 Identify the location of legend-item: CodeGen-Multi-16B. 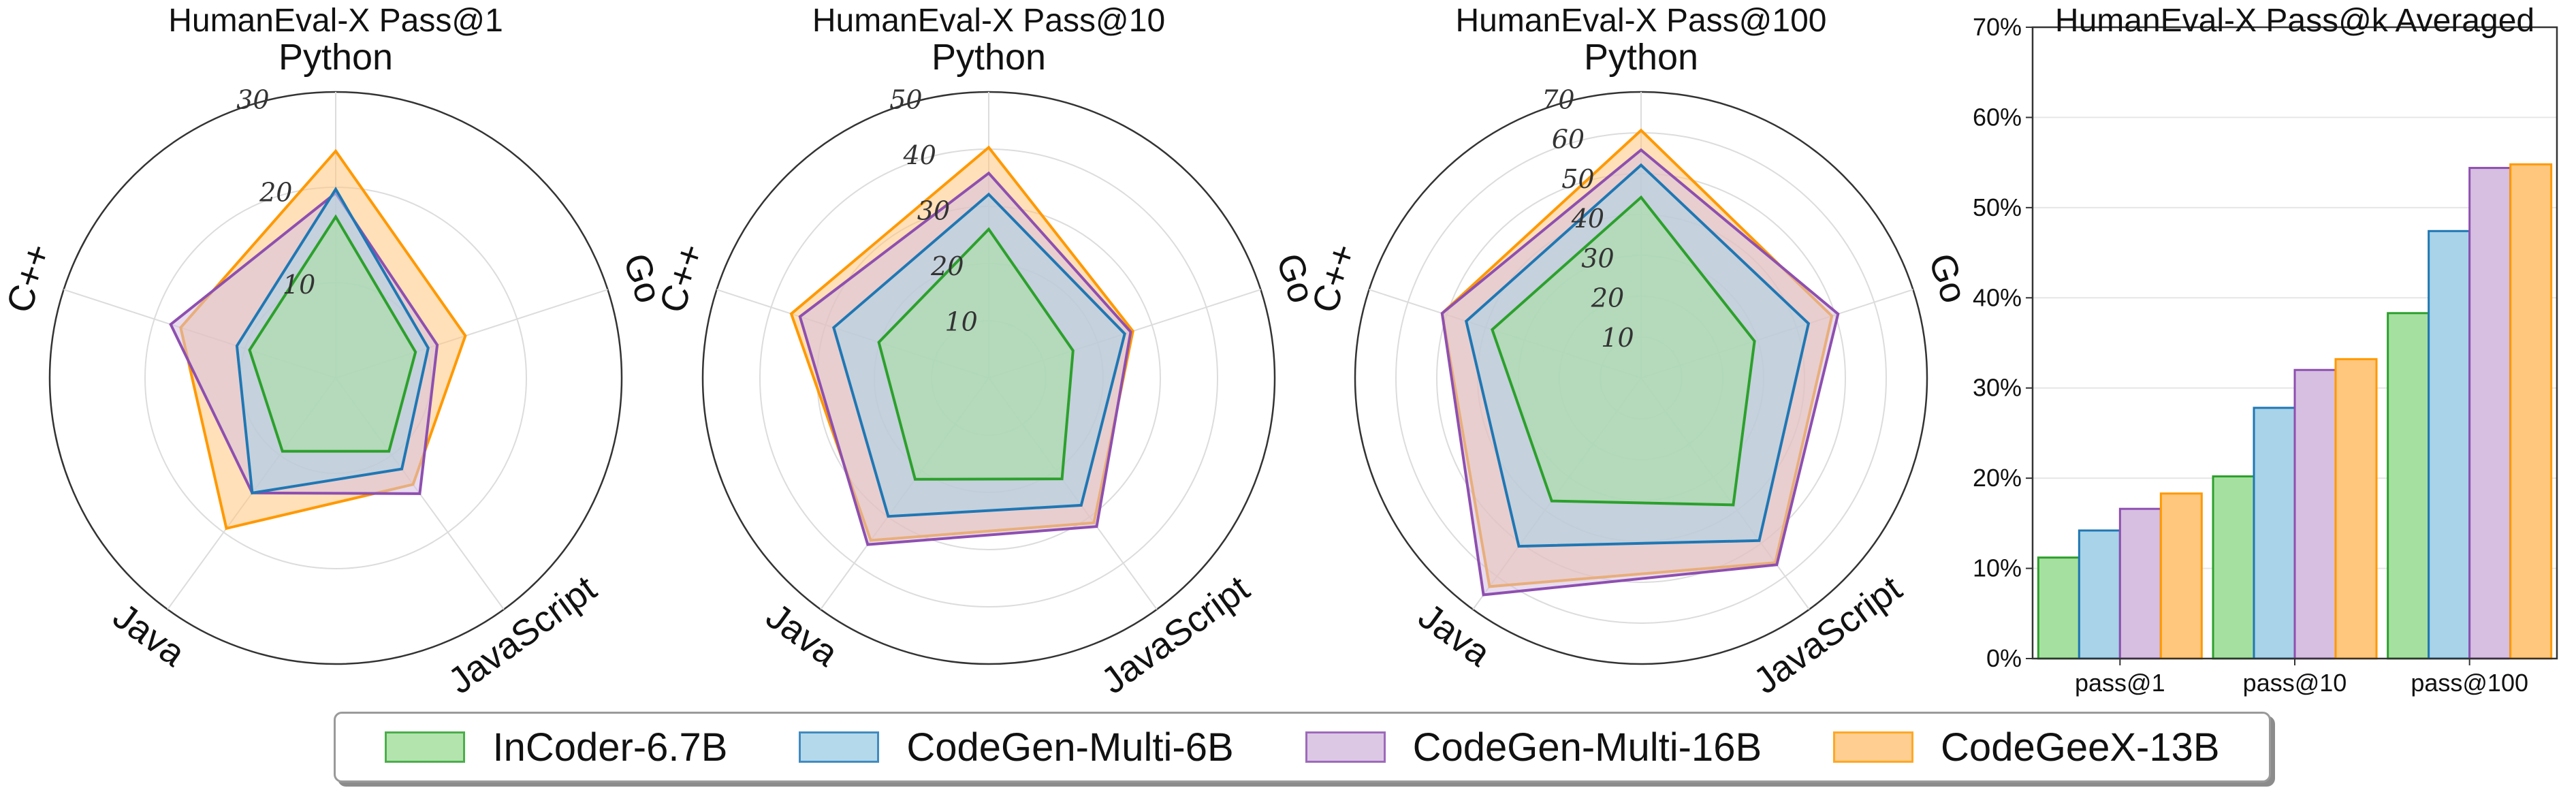
(1534, 747).